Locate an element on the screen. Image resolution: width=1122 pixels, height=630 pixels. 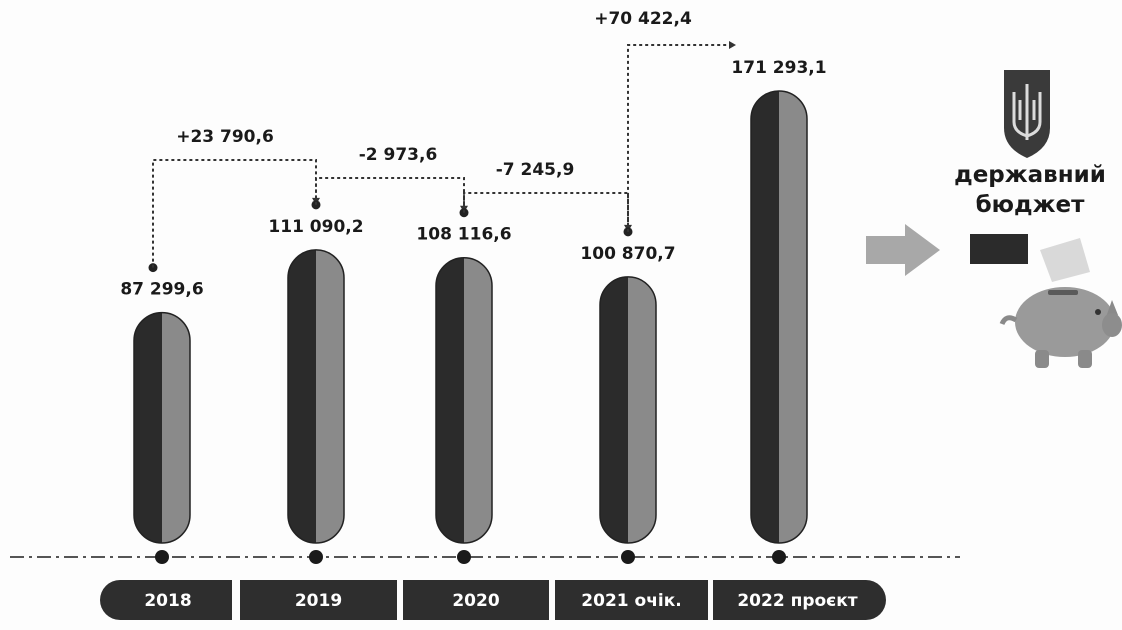
budget-label-line2: бюджет is located at coordinates (1030, 205).